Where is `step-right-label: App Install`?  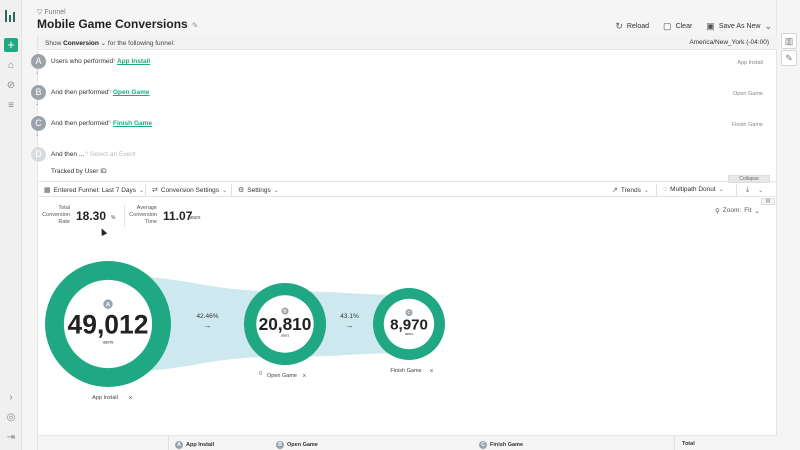
step-right-label: App Install is located at coordinates (750, 63).